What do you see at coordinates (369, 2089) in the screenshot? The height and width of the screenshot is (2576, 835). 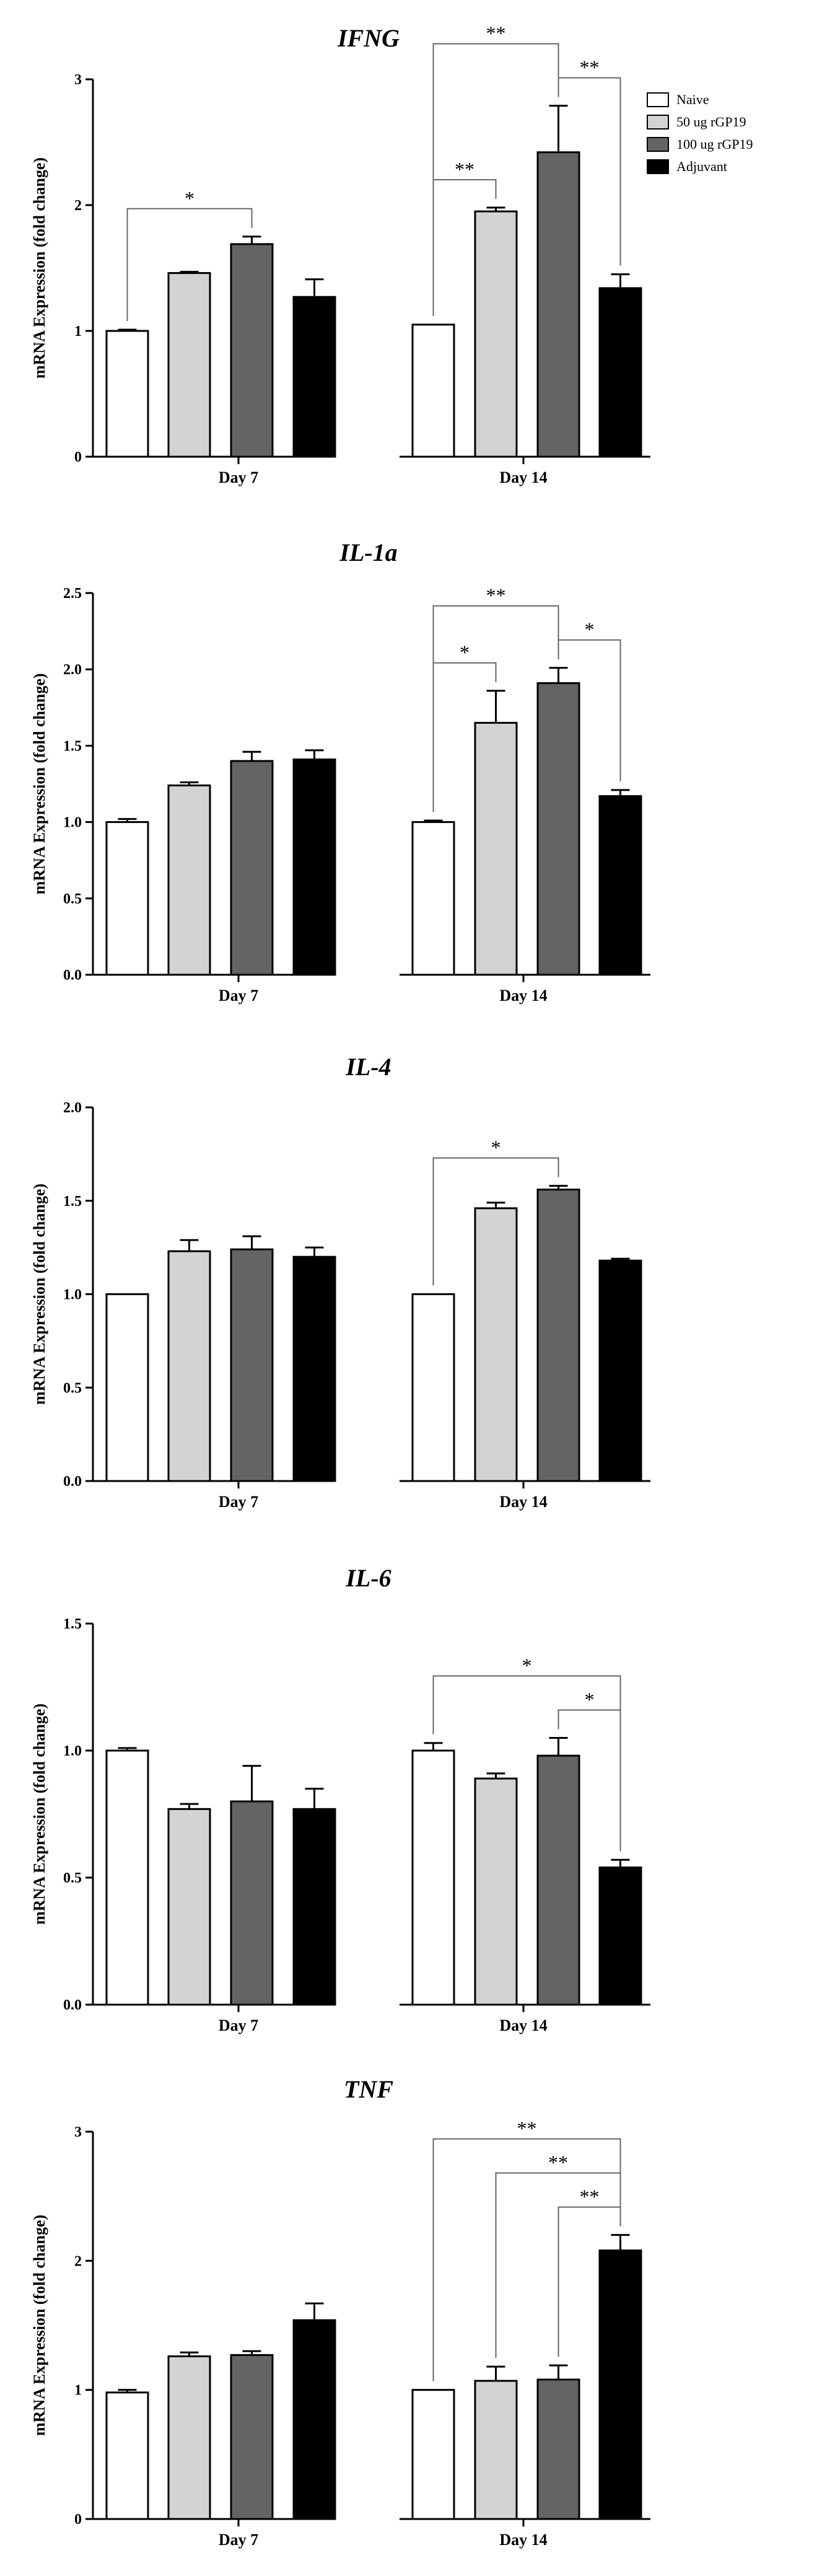 I see `chart-title: TNF` at bounding box center [369, 2089].